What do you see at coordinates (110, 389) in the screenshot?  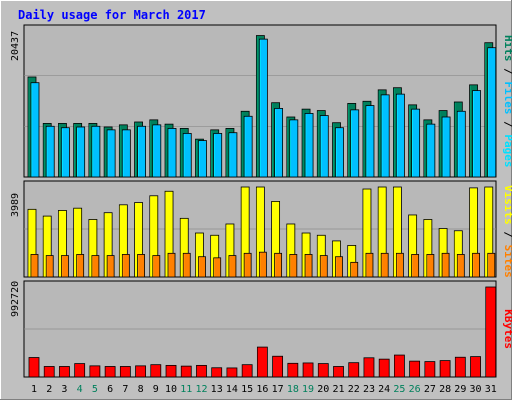 I see `day-label: 6` at bounding box center [110, 389].